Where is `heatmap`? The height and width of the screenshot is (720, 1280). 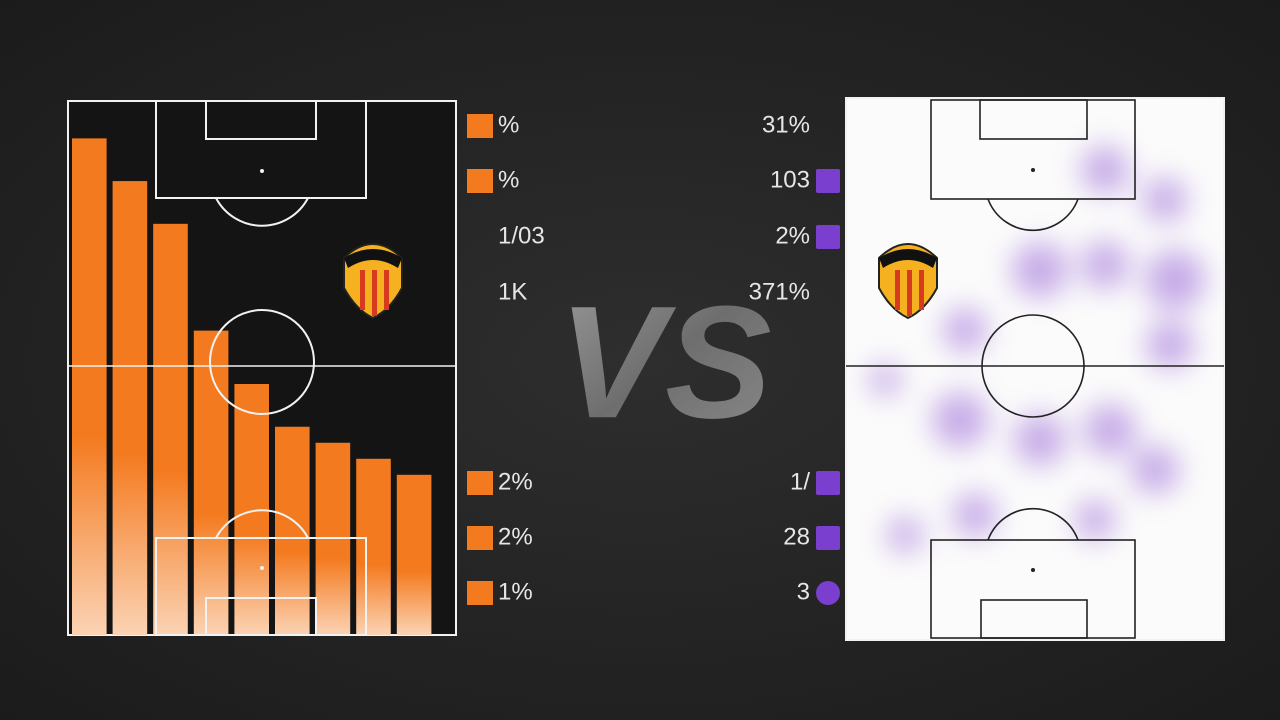 heatmap is located at coordinates (1037, 349).